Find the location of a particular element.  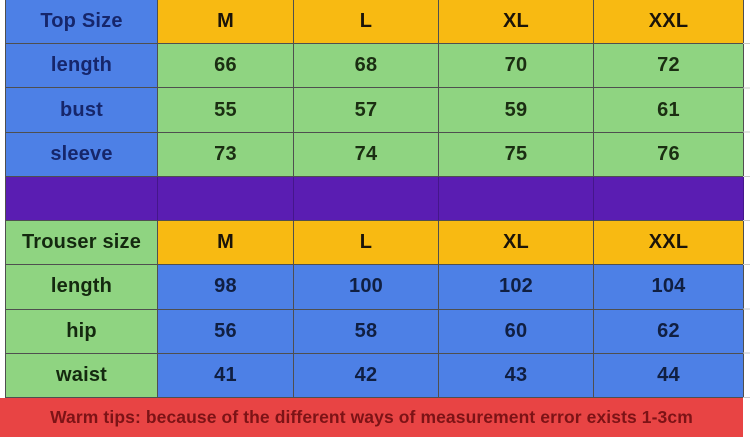

waist-xxl: 44 is located at coordinates (669, 375).